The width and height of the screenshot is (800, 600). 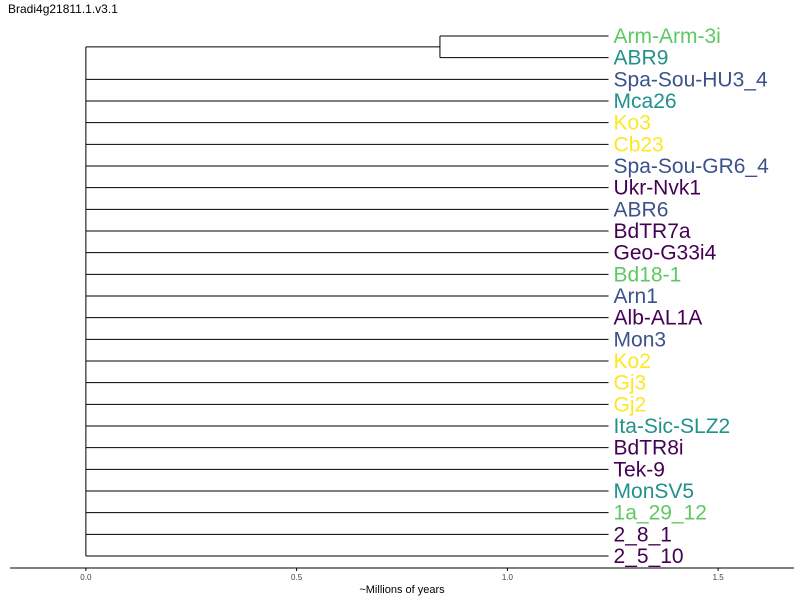 What do you see at coordinates (640, 339) in the screenshot?
I see `leaf-label: Mon3` at bounding box center [640, 339].